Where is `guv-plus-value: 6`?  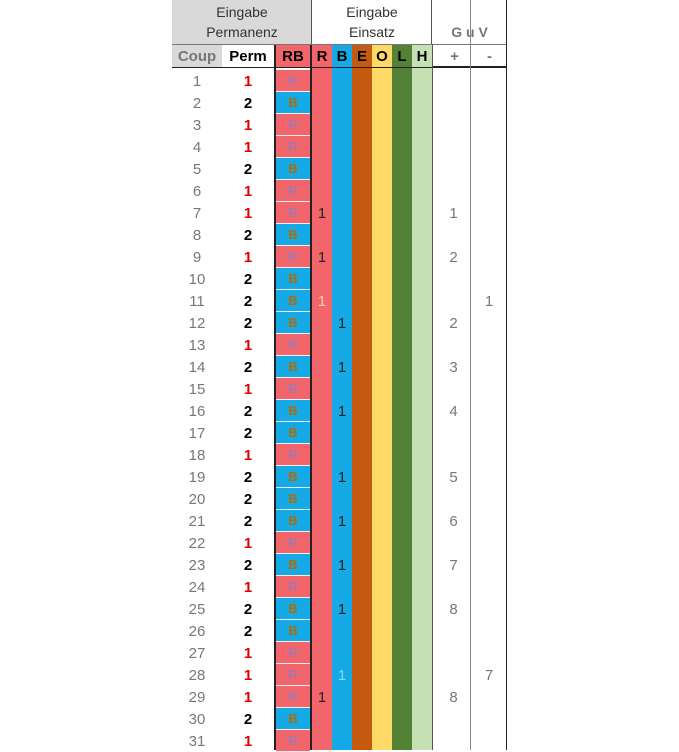
guv-plus-value: 6 is located at coordinates (453, 521).